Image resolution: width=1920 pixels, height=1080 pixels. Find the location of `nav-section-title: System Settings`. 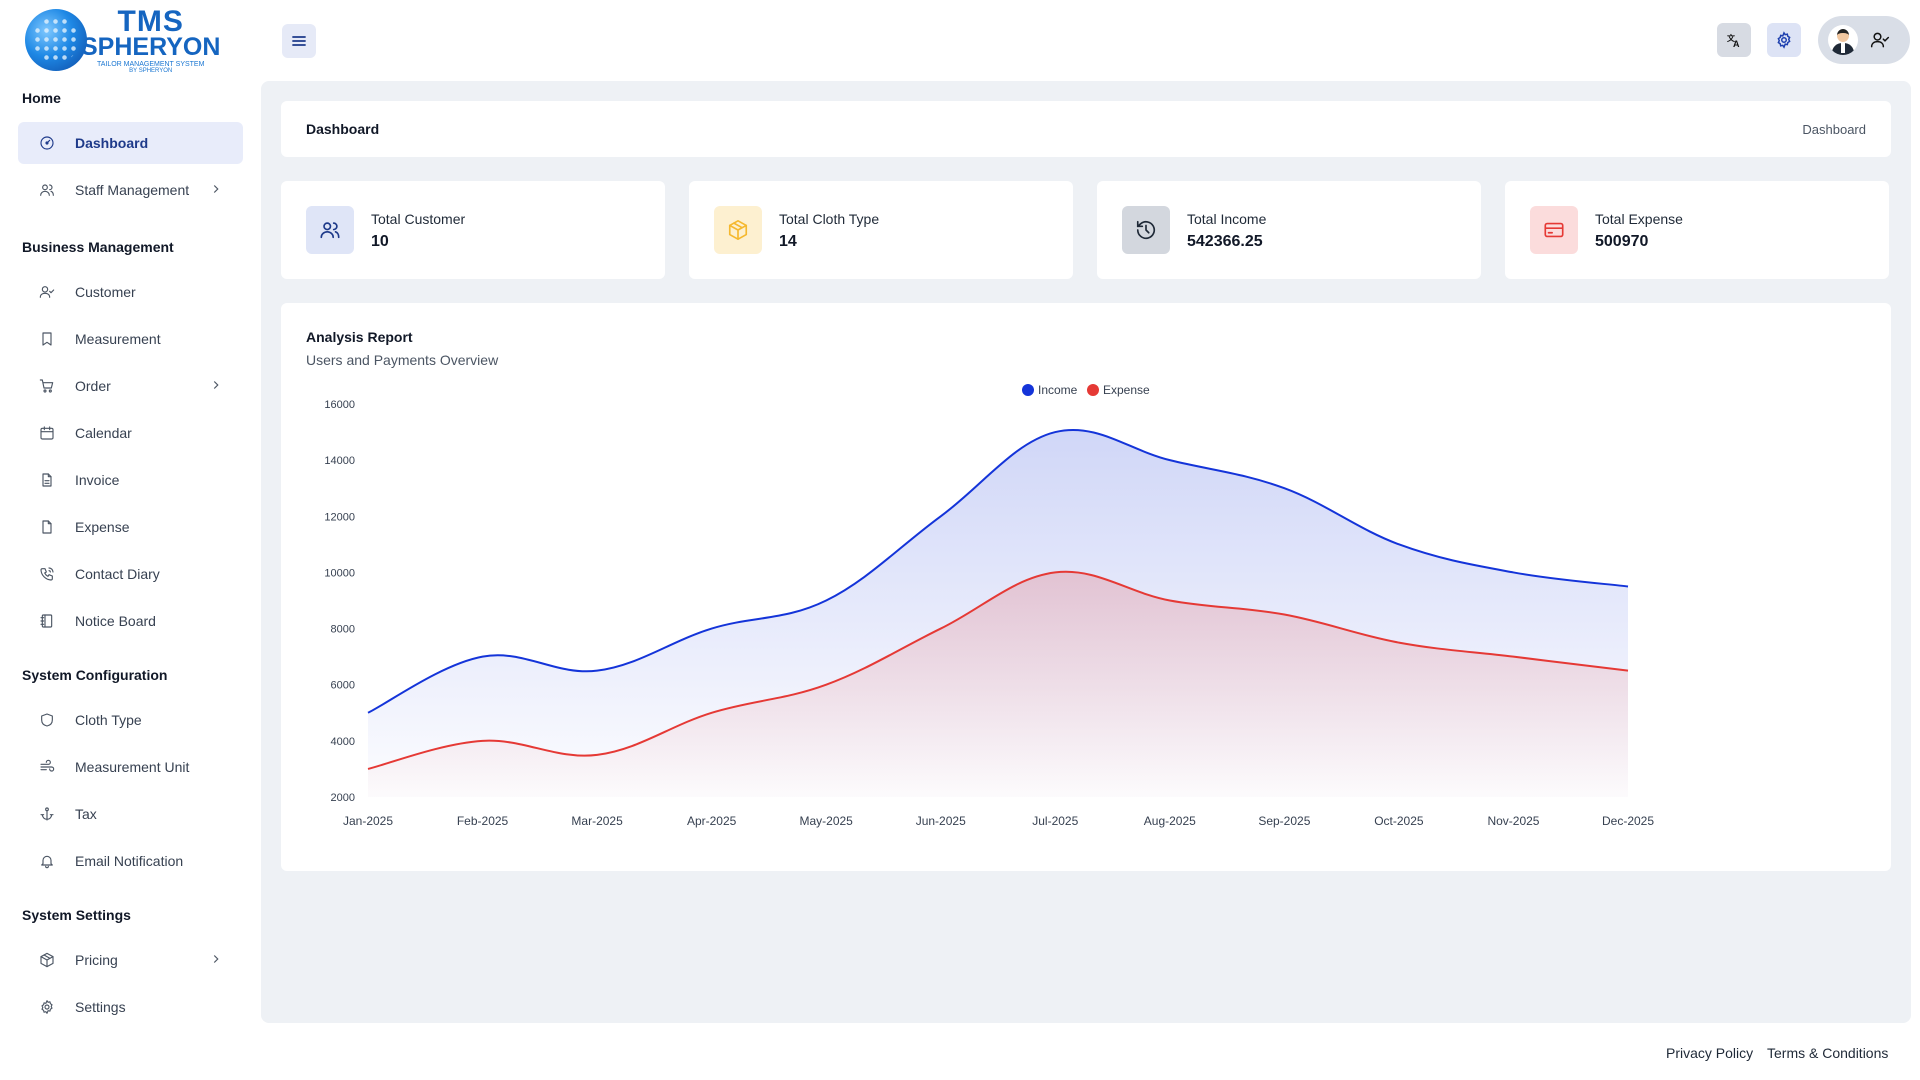

nav-section-title: System Settings is located at coordinates (76, 915).